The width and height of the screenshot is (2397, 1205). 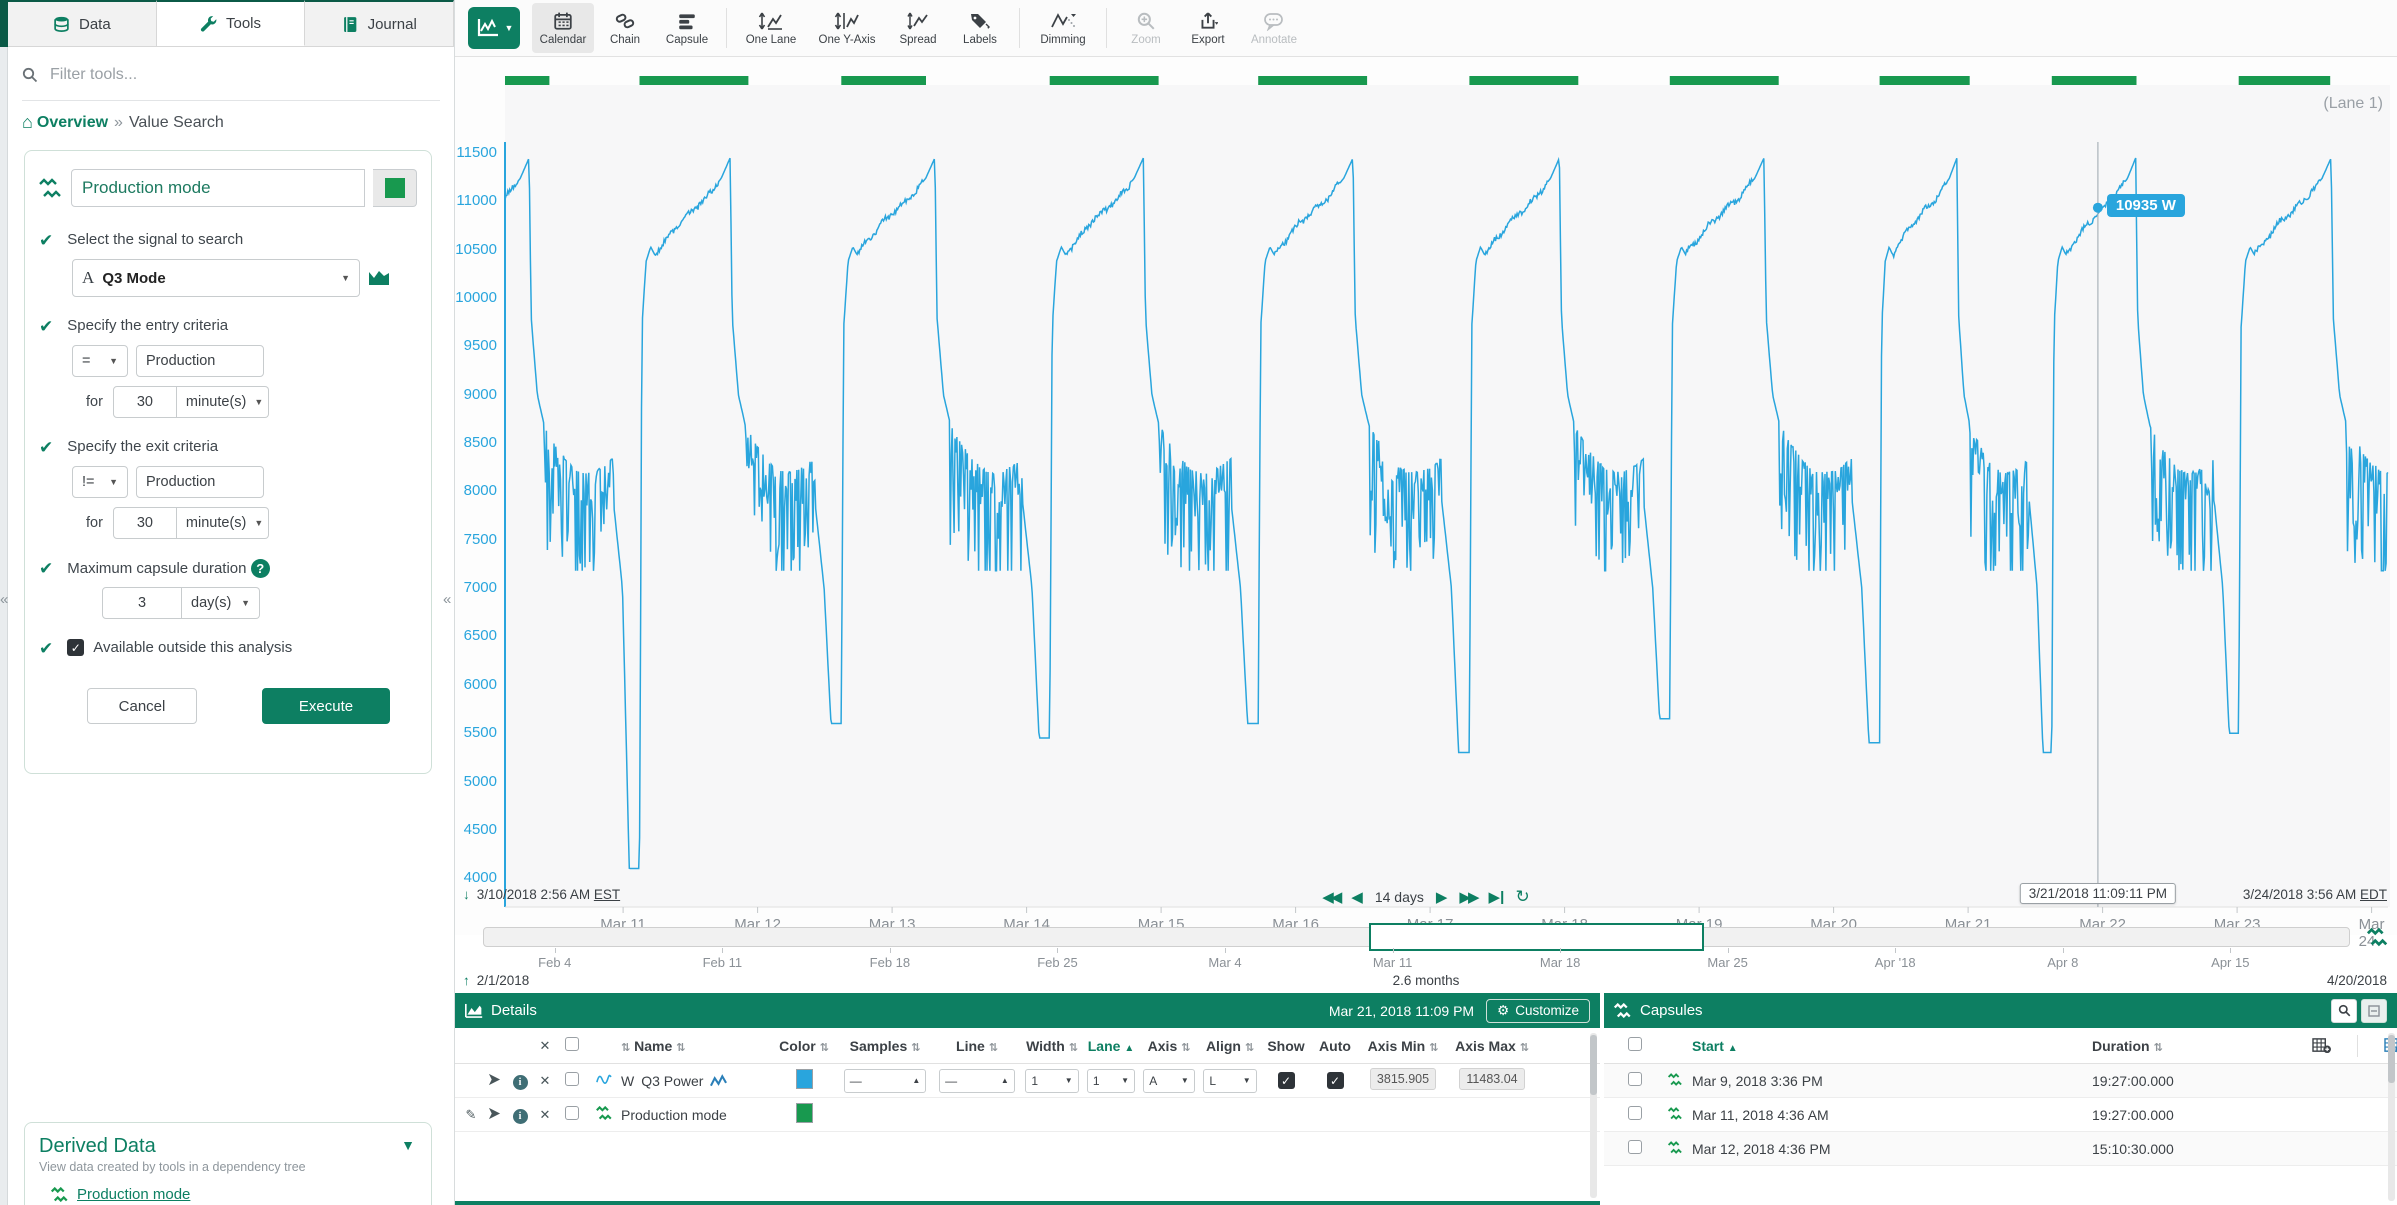 I want to click on step-back-icon: ◀, so click(x=1357, y=897).